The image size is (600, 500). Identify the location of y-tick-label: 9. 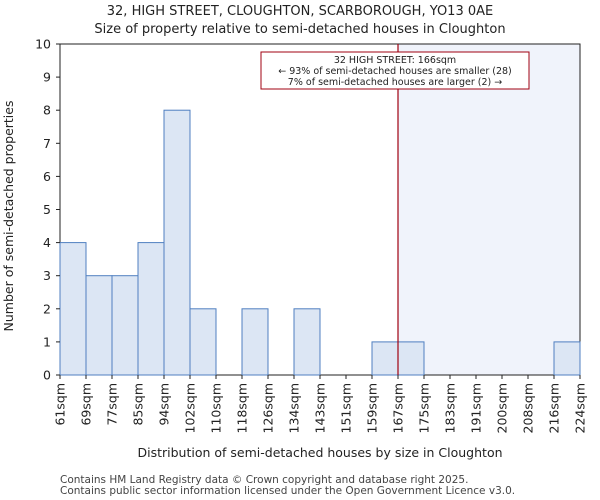
(47, 77).